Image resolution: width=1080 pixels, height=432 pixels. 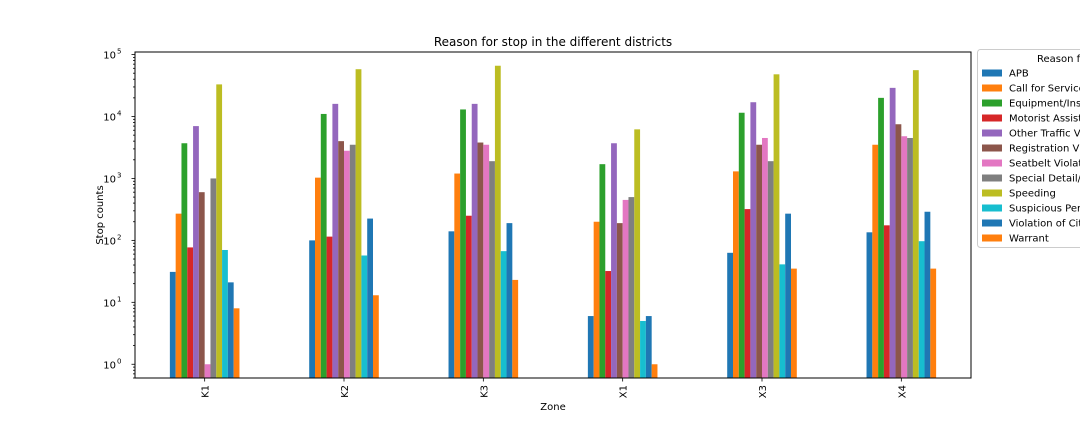 I want to click on x-tick-label-k3: K3, so click(x=484, y=391).